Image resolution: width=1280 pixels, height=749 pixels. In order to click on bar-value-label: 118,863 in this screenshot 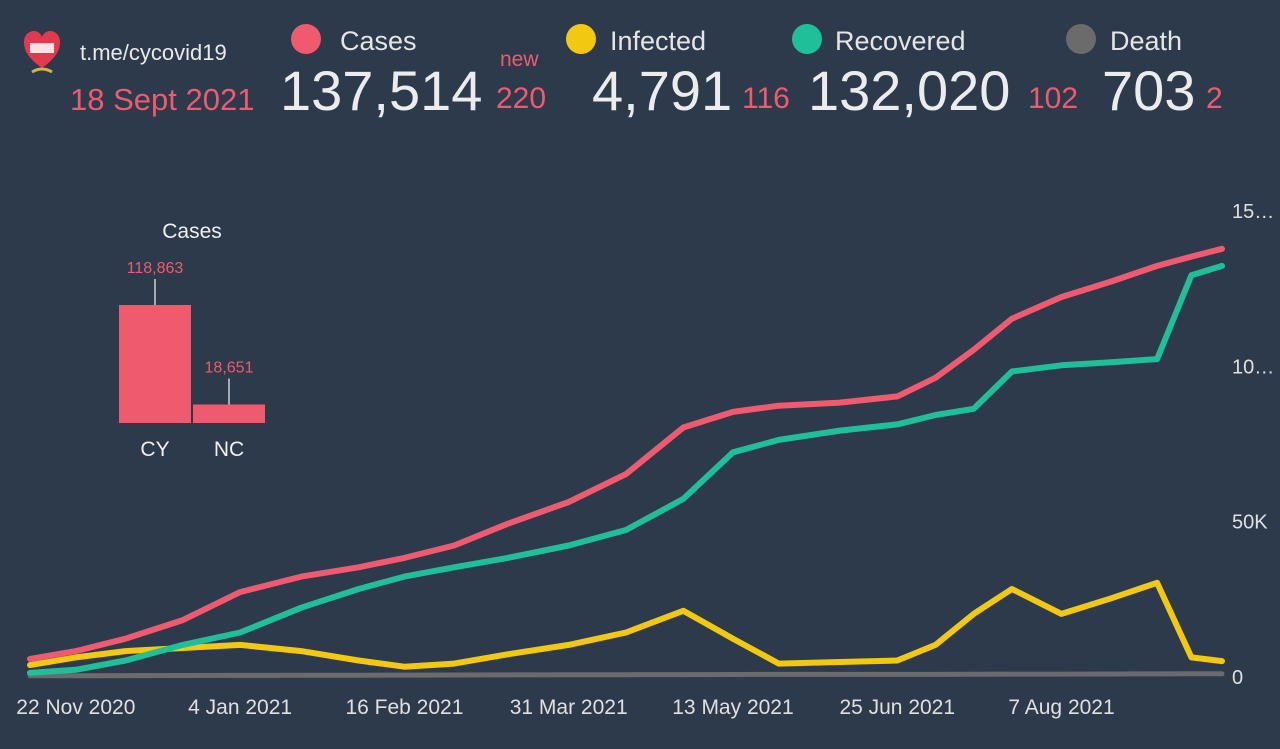, I will do `click(155, 268)`.